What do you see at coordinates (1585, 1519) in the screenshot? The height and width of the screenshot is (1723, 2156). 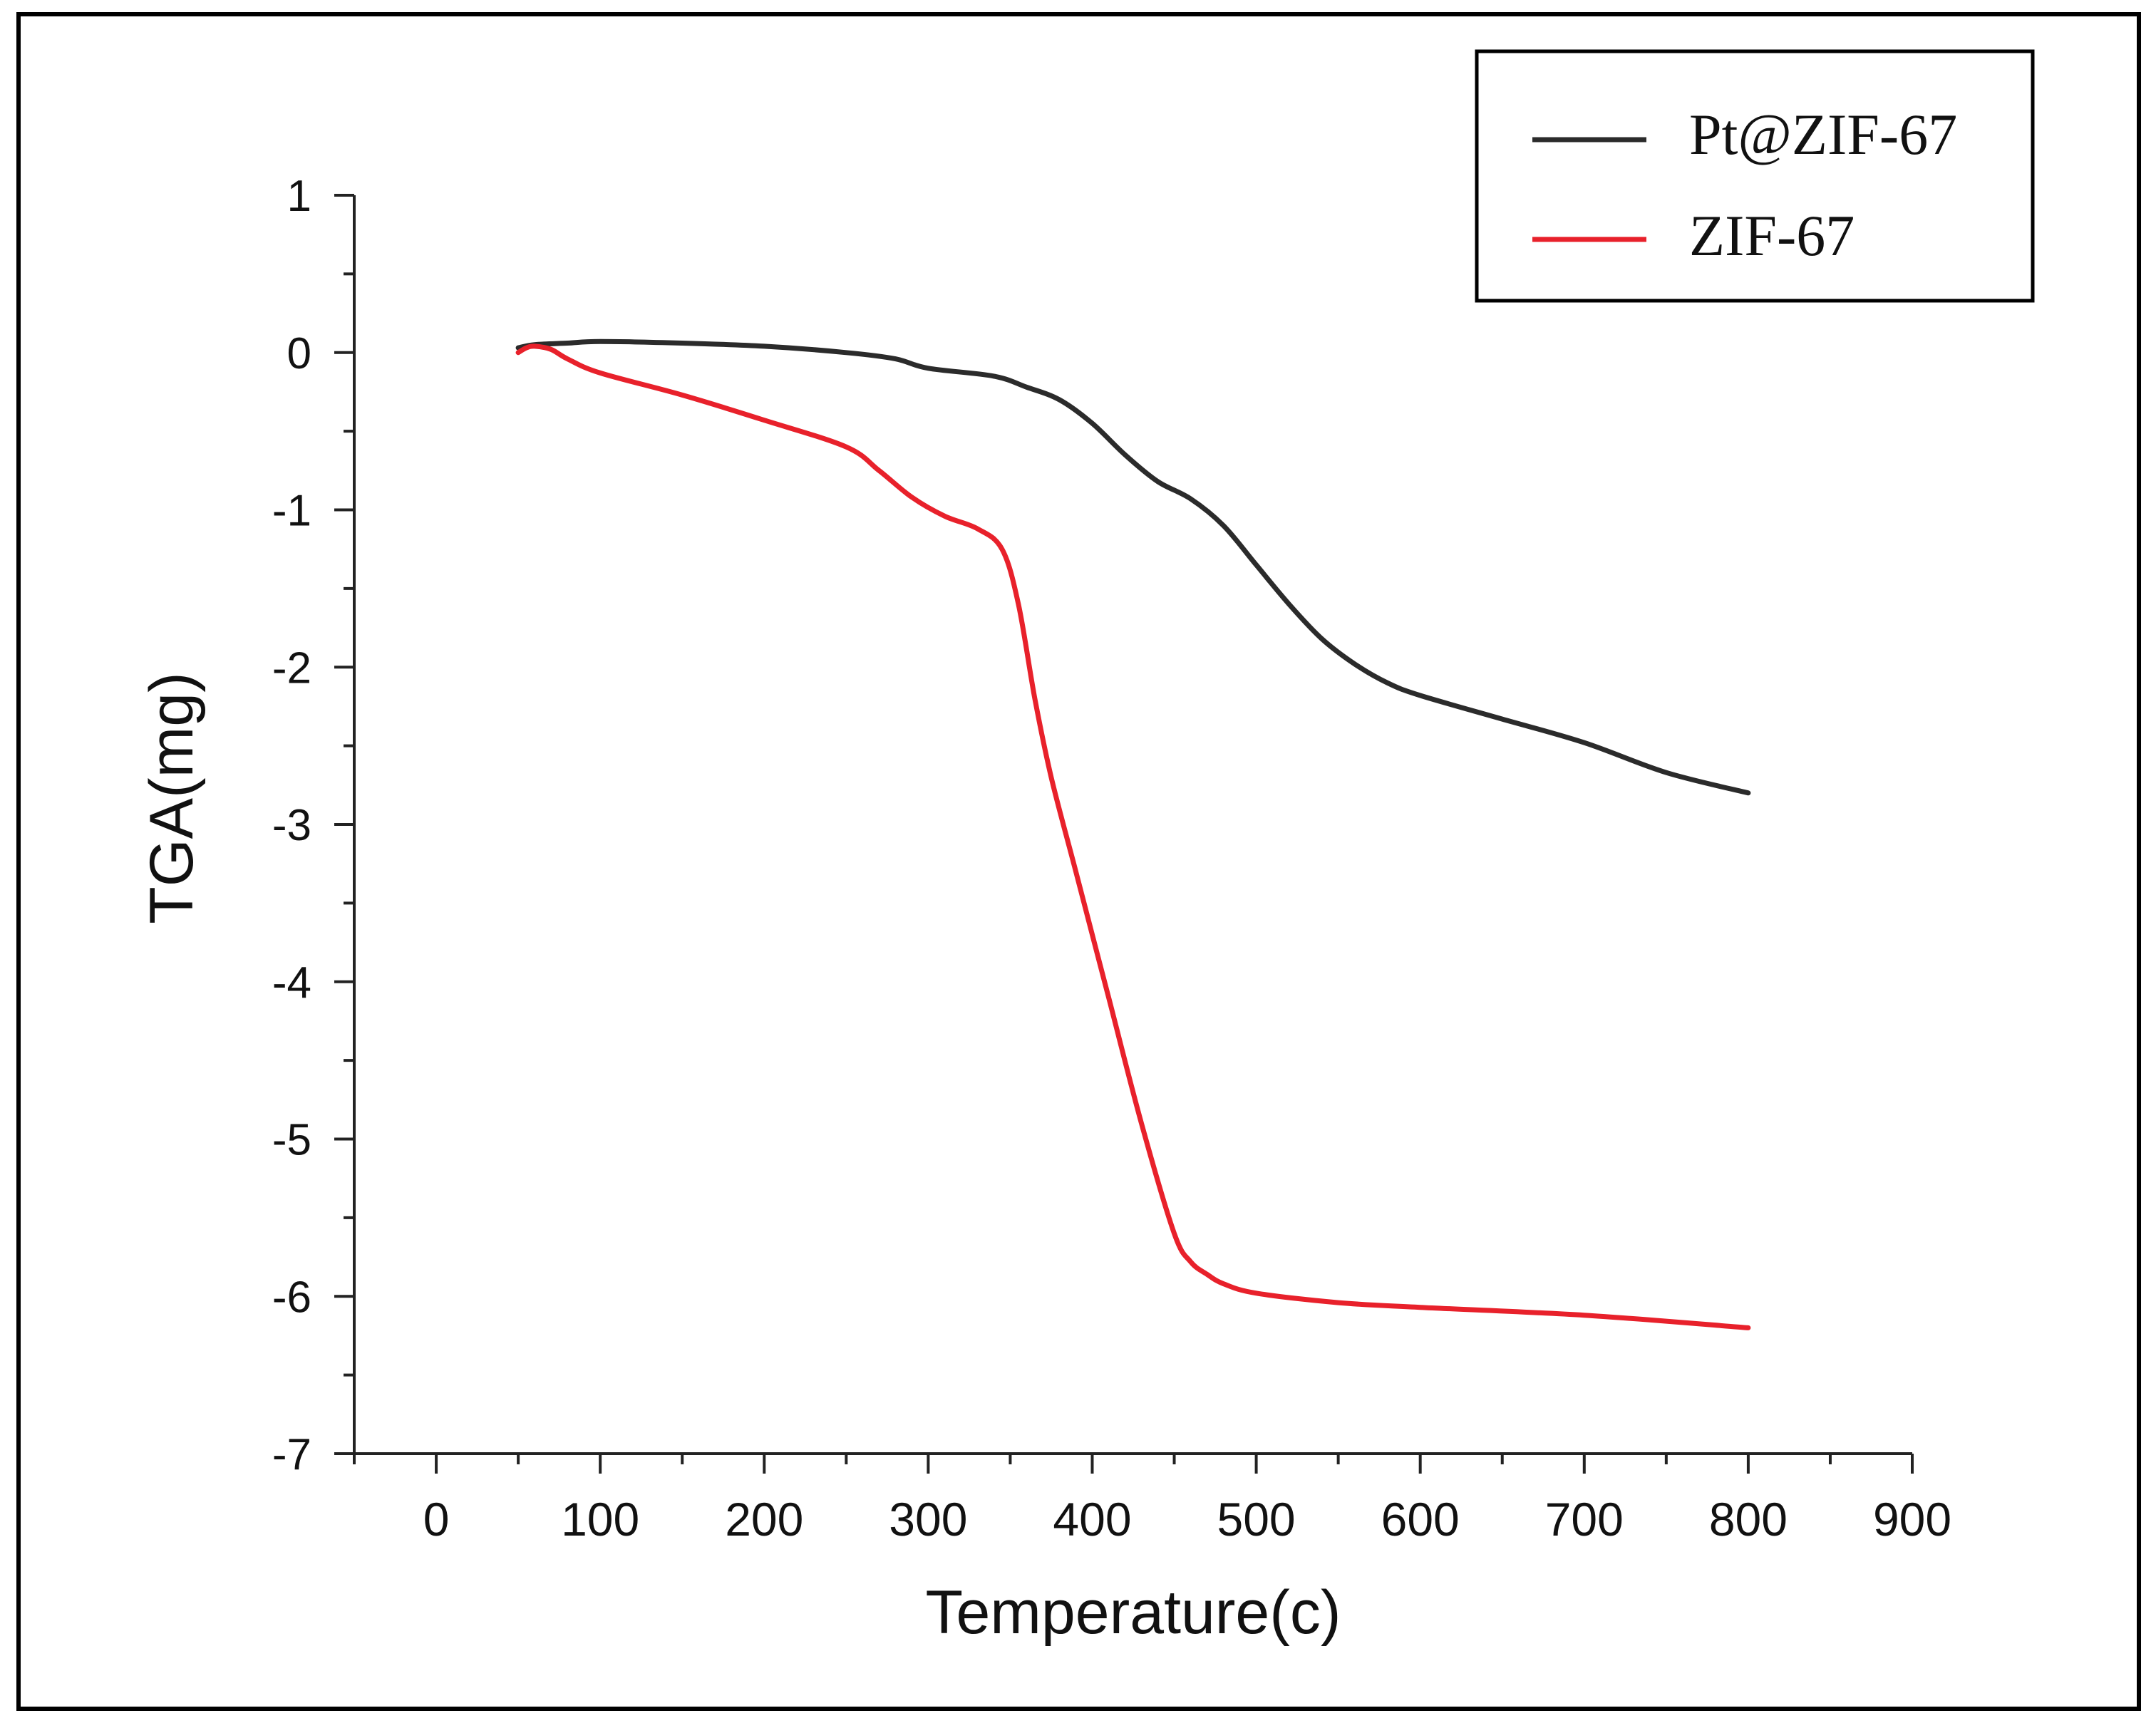 I see `x-tick-label: 700` at bounding box center [1585, 1519].